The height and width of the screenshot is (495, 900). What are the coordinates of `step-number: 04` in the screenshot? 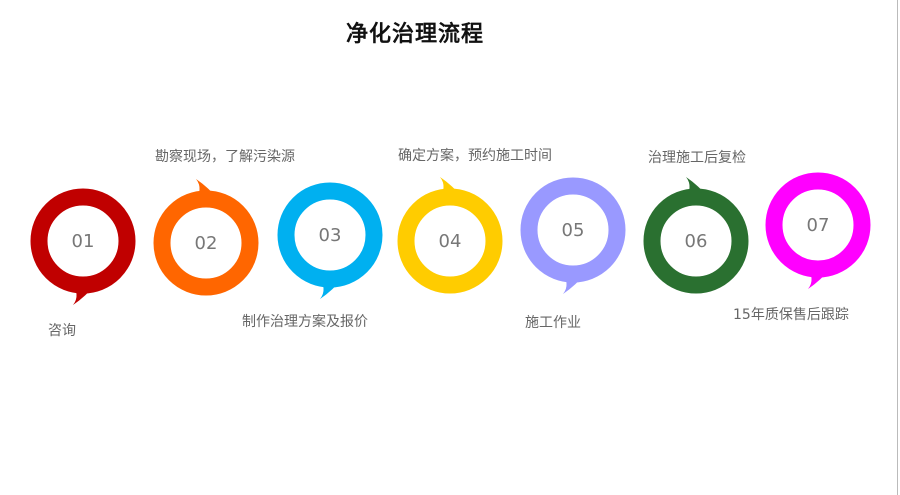 It's located at (450, 241).